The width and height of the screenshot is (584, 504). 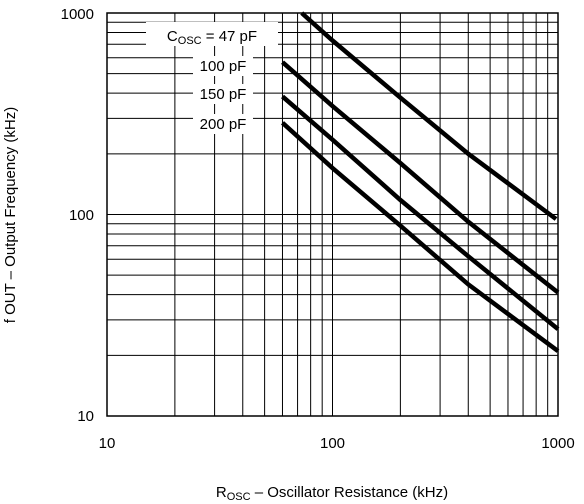 What do you see at coordinates (107, 443) in the screenshot?
I see `x-tick-label-10: 10` at bounding box center [107, 443].